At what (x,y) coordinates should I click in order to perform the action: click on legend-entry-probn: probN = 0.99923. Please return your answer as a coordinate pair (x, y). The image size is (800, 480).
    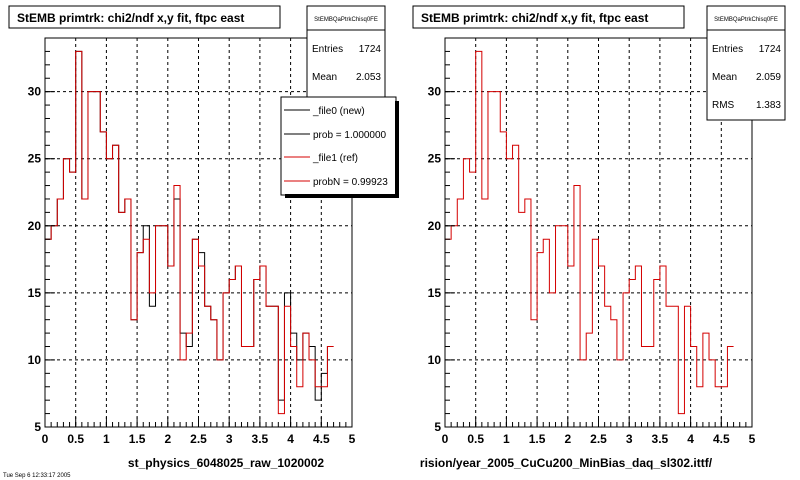
    Looking at the image, I should click on (350, 182).